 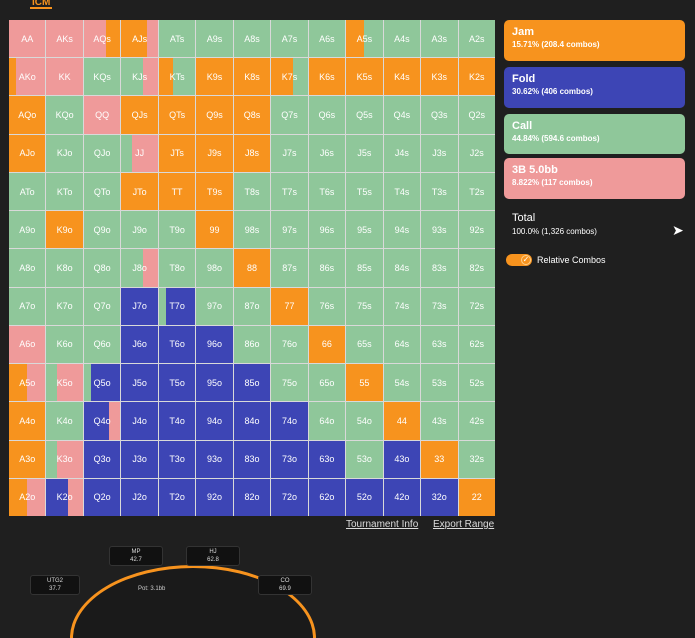 I want to click on hand-cell: T5s, so click(x=364, y=191).